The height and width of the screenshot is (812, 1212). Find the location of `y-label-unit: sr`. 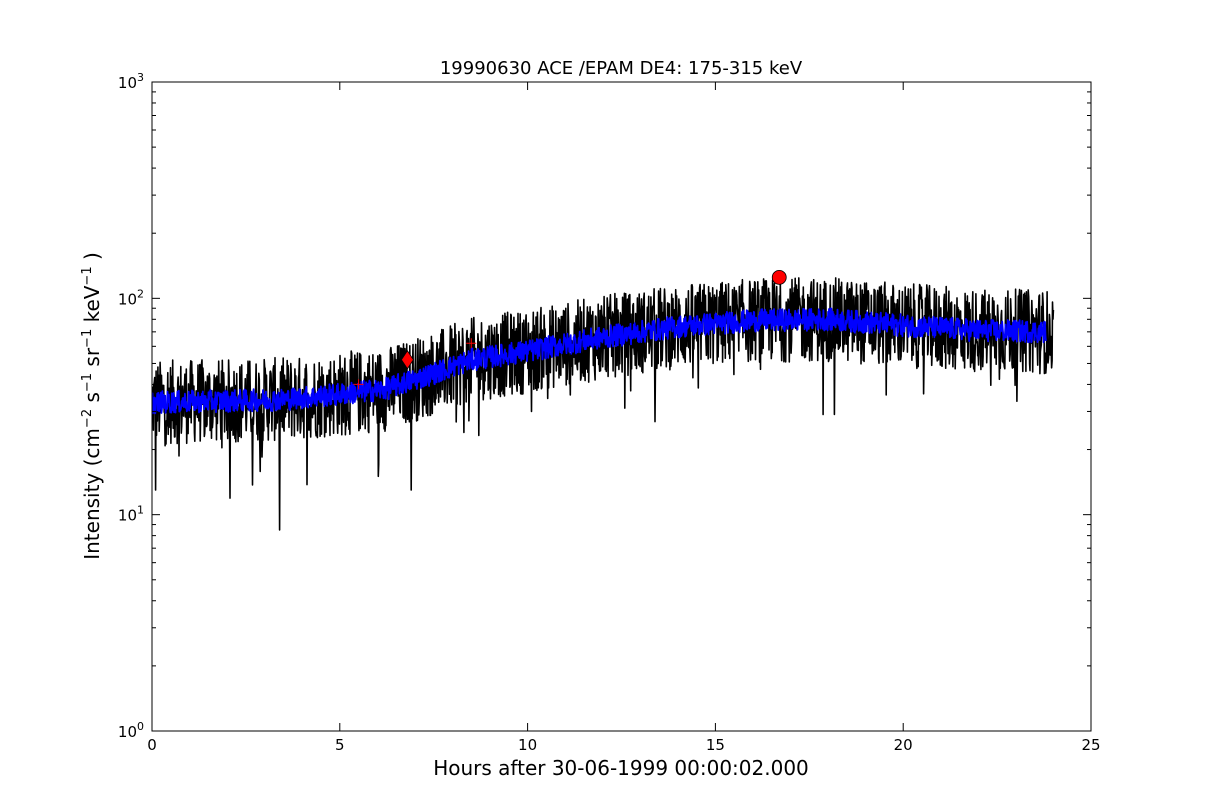

y-label-unit: sr is located at coordinates (92, 360).